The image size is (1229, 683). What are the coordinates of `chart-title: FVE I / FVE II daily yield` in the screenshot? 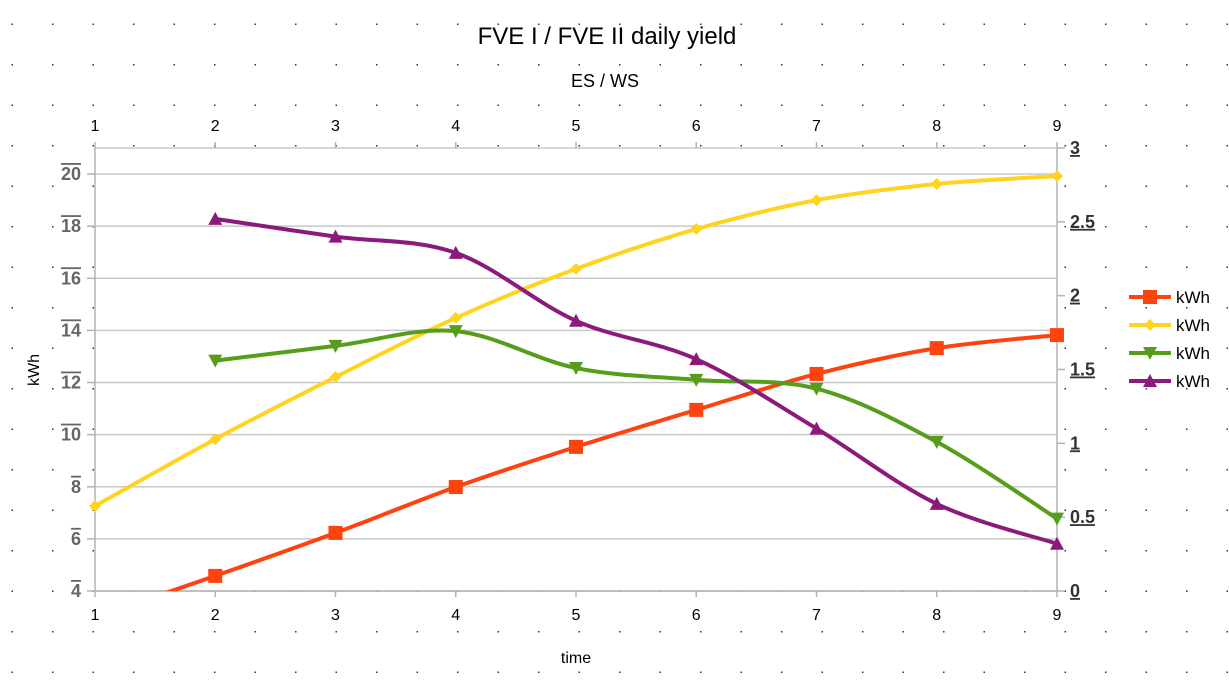 It's located at (607, 36).